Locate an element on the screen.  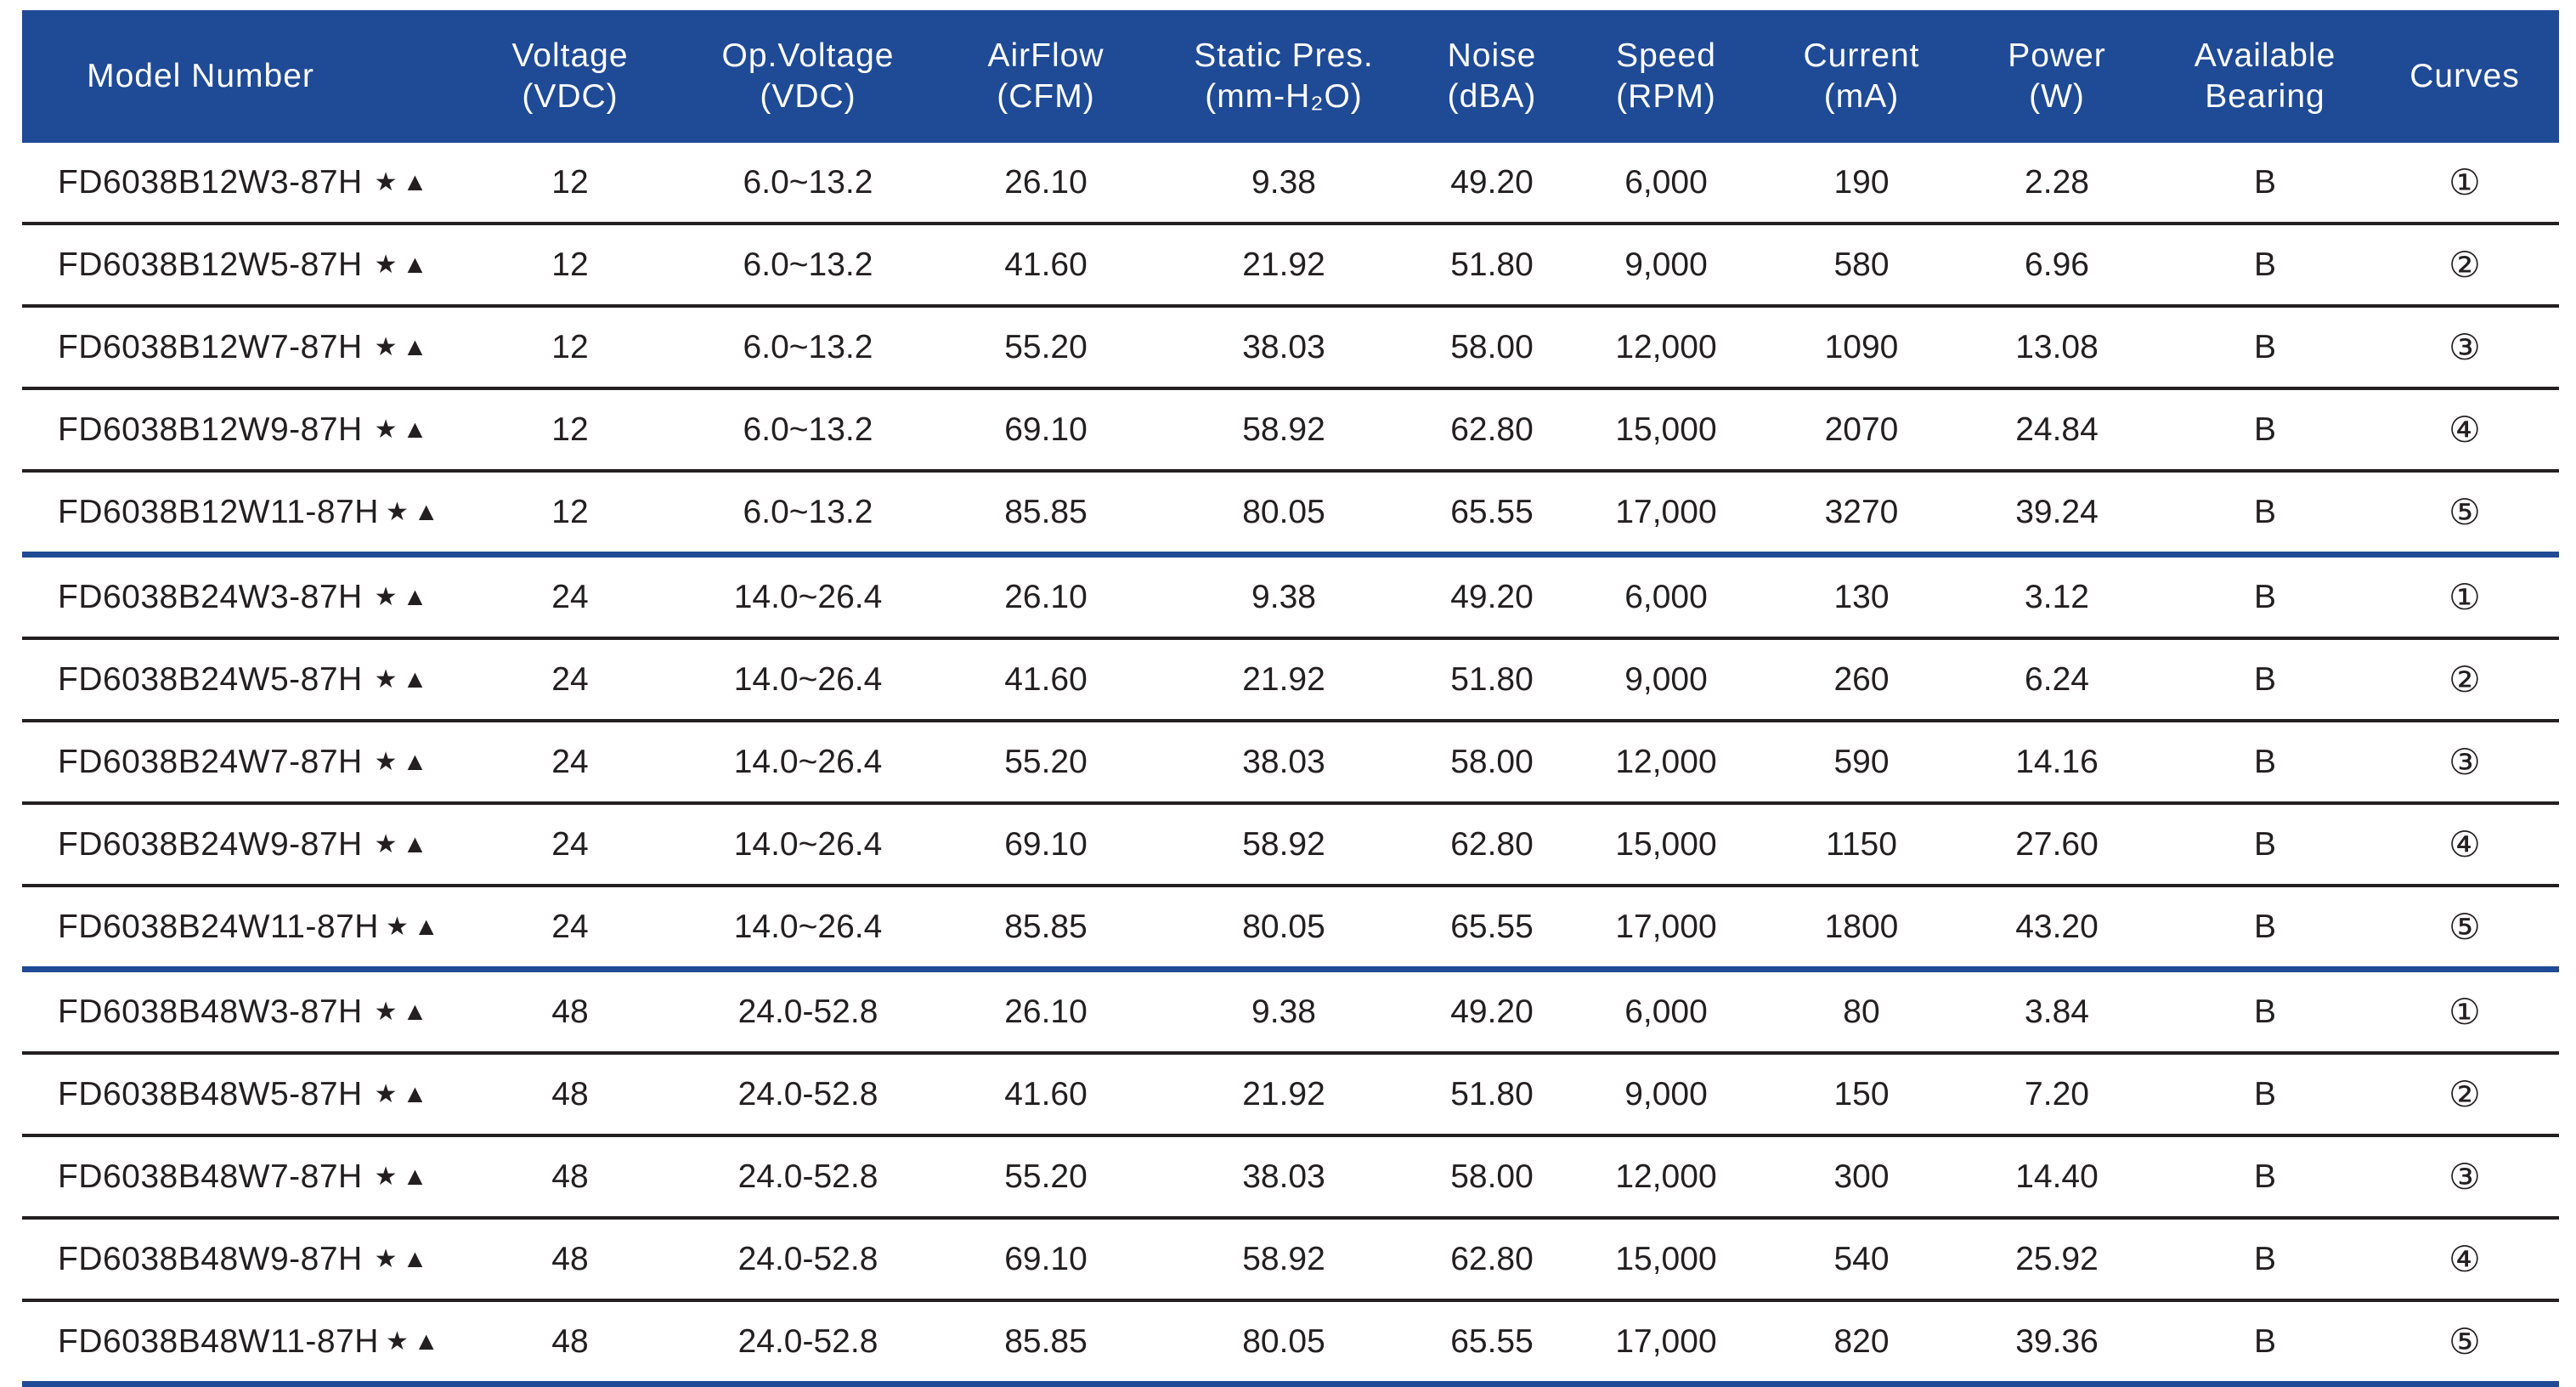
static-pressure-cell: 9.38 is located at coordinates (1283, 182).